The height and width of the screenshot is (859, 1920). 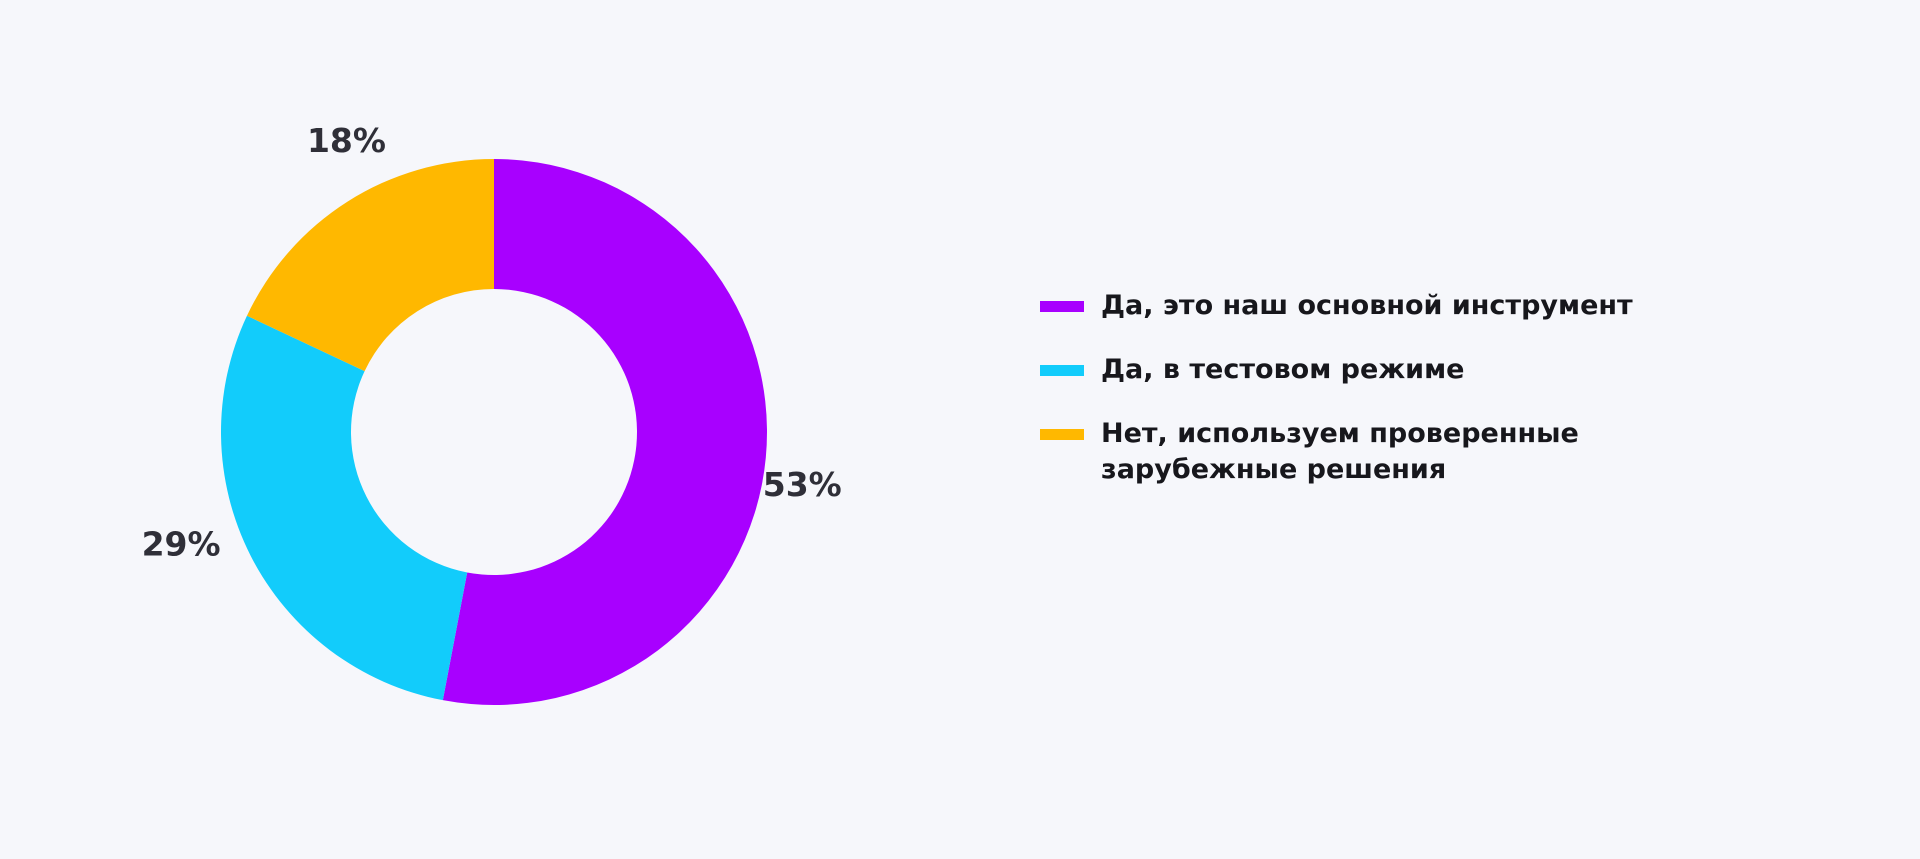 What do you see at coordinates (370, 265) in the screenshot?
I see `slice-foreign-solutions` at bounding box center [370, 265].